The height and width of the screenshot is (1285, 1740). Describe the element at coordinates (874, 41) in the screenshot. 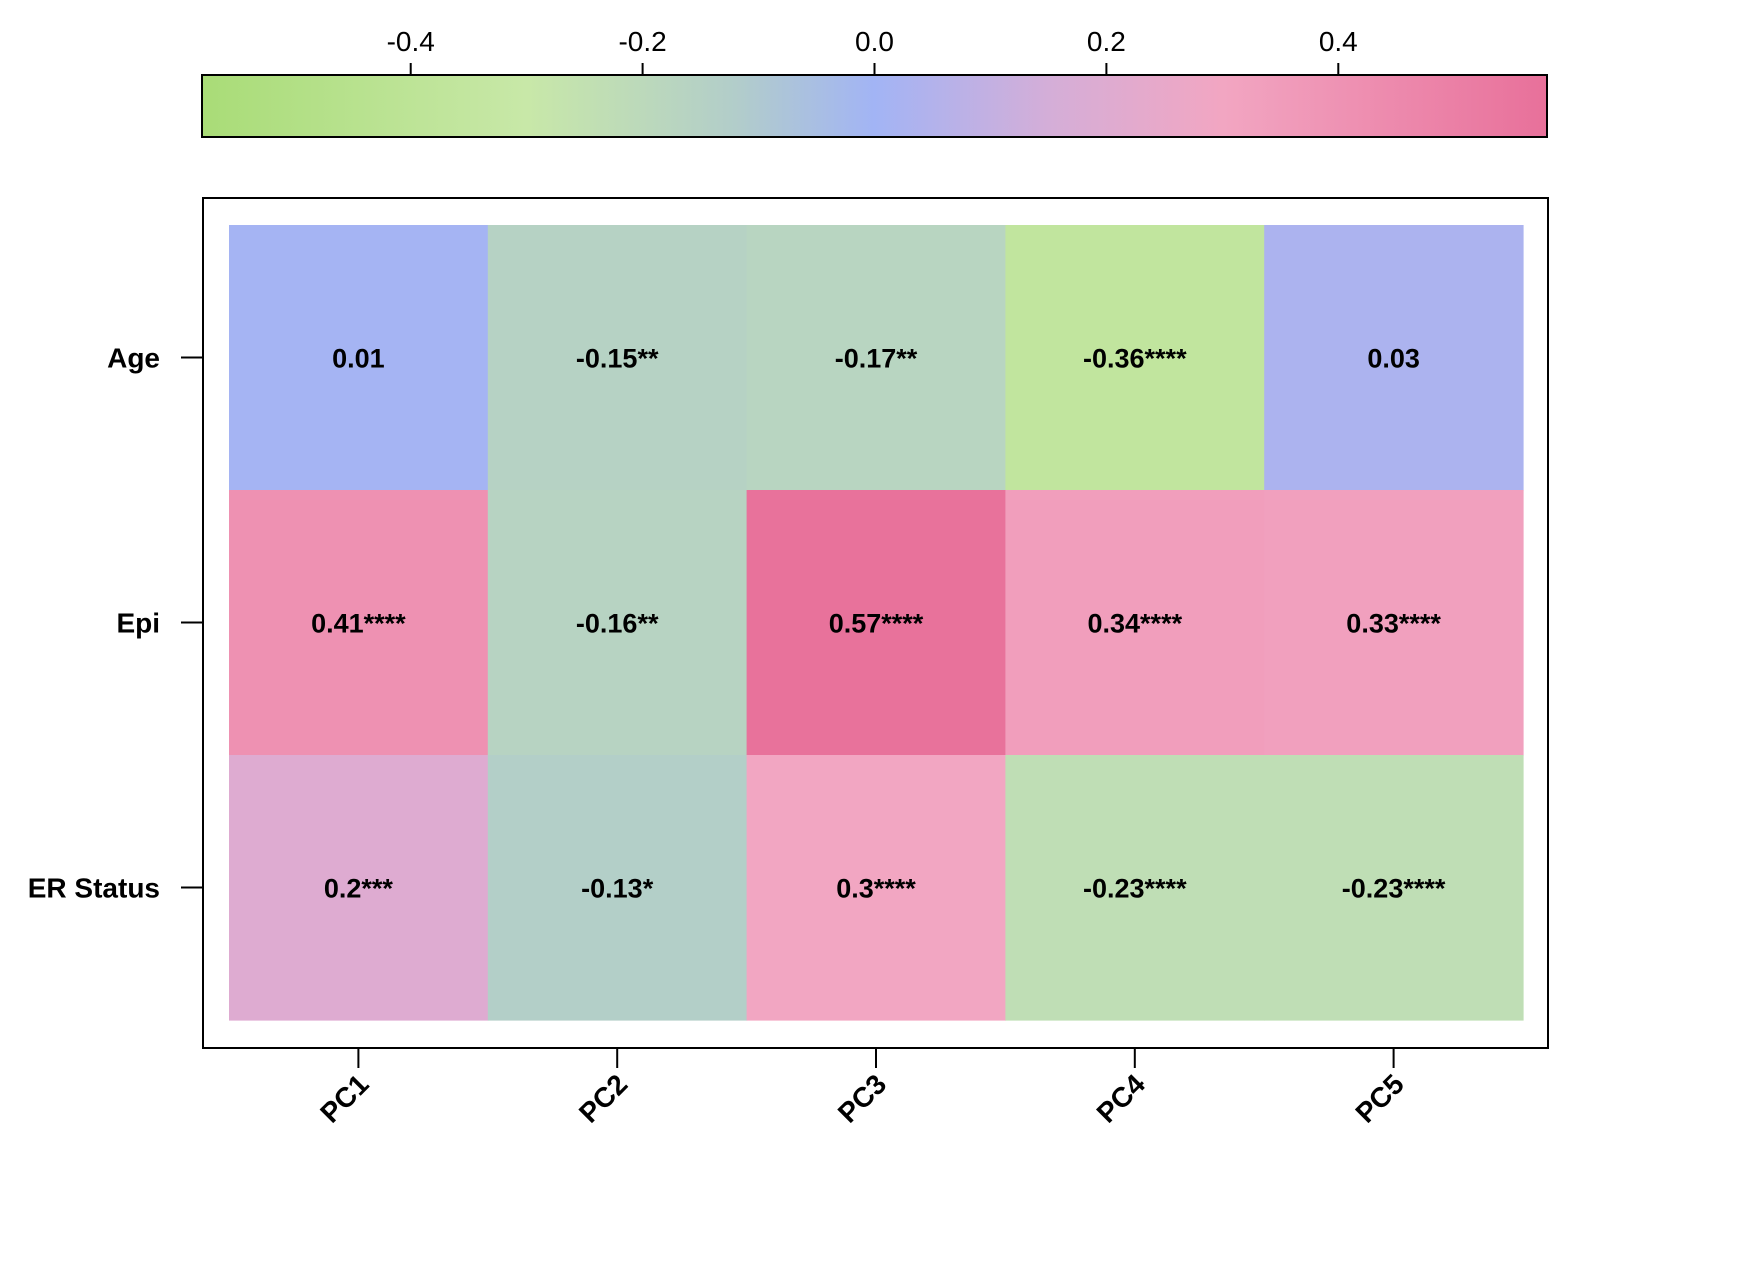

I see `colorbar-tick-label: 0.0` at that location.